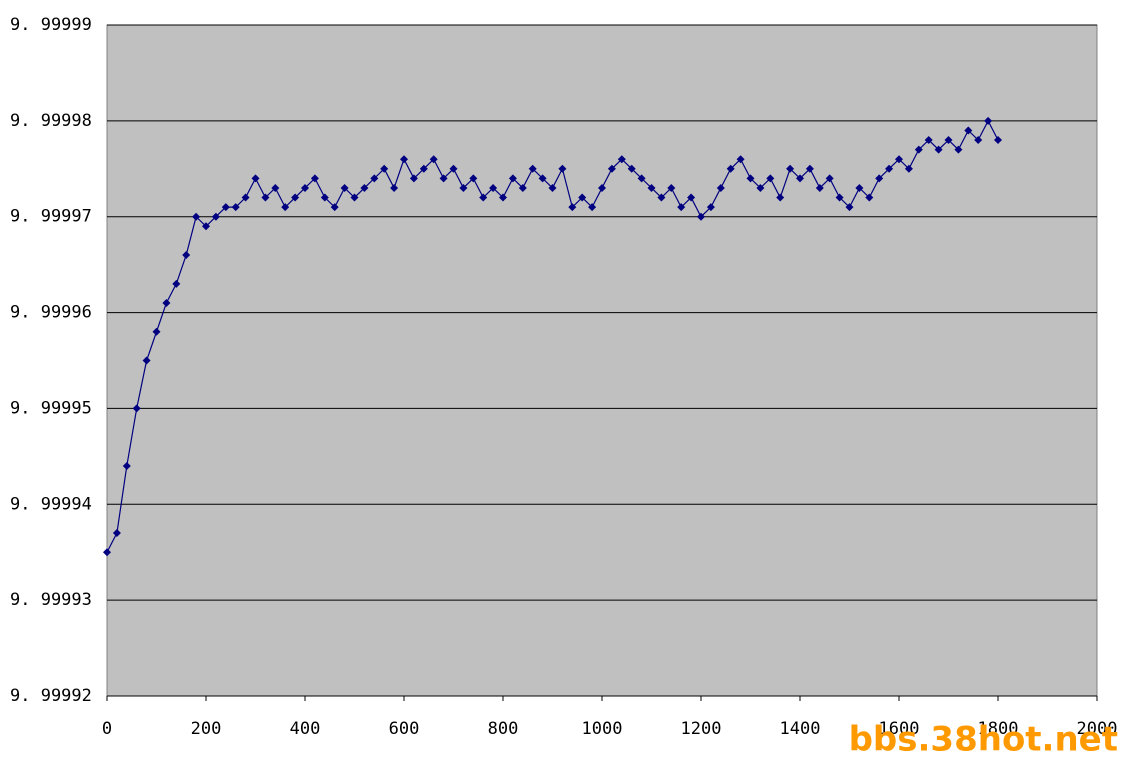  I want to click on x-tick-label: 1800, so click(998, 729).